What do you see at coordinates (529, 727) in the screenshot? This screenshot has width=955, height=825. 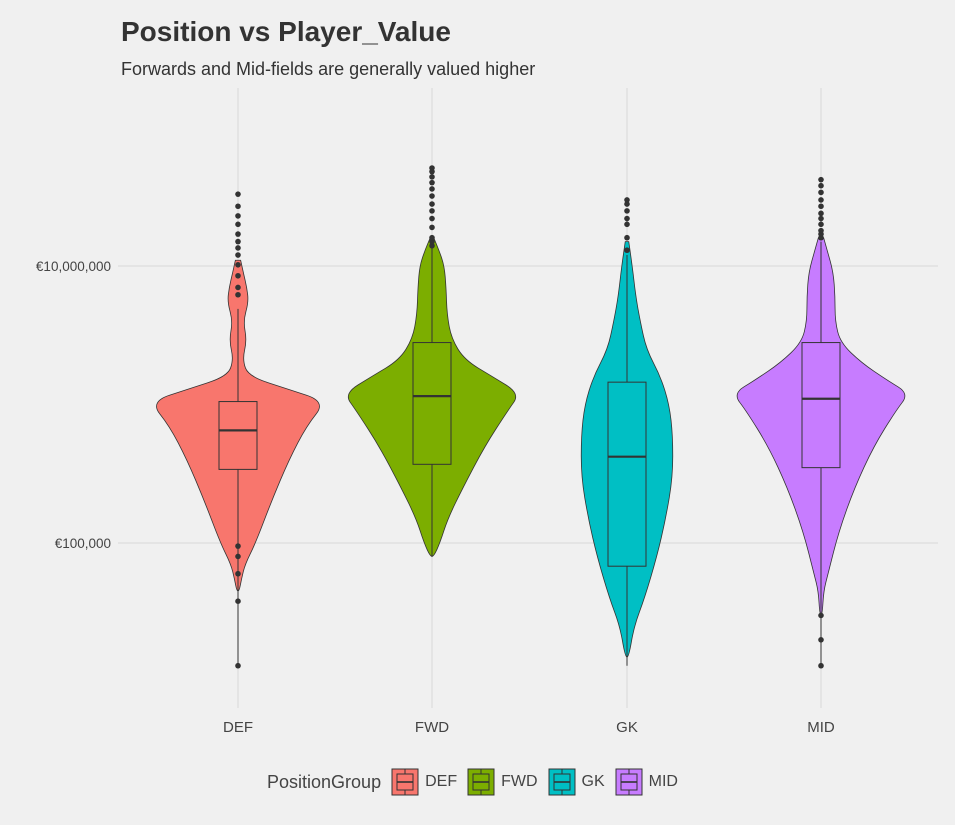 I see `x-axis-ticks: DEF FWD GK MID` at bounding box center [529, 727].